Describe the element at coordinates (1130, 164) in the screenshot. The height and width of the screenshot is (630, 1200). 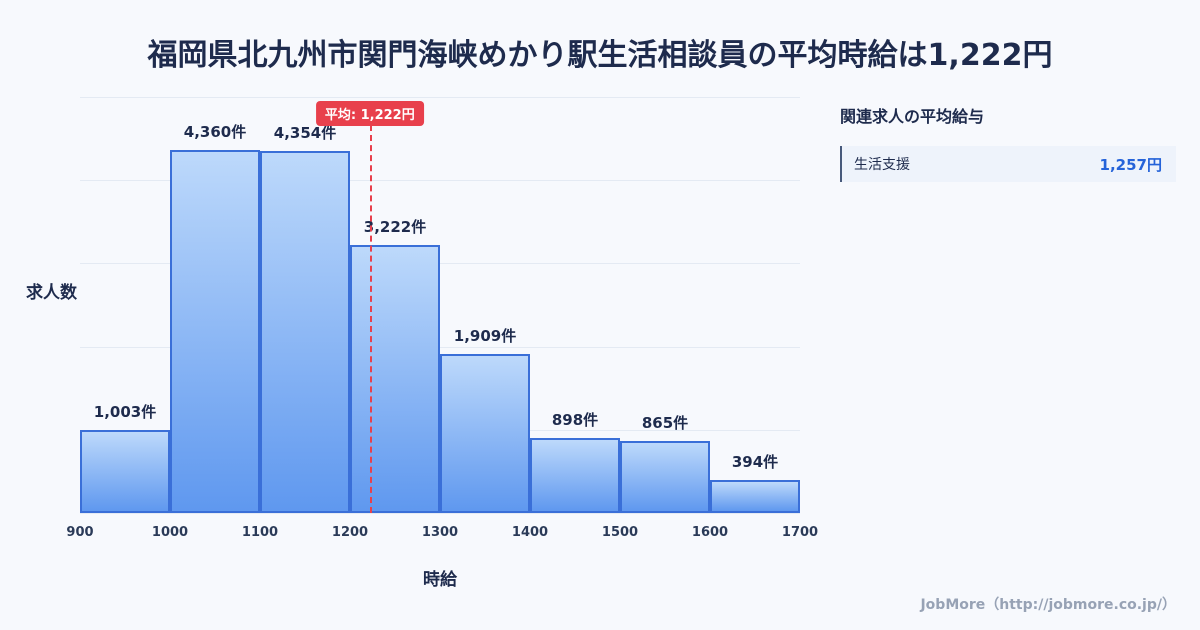
I see `related-job-salary: 1,257円` at that location.